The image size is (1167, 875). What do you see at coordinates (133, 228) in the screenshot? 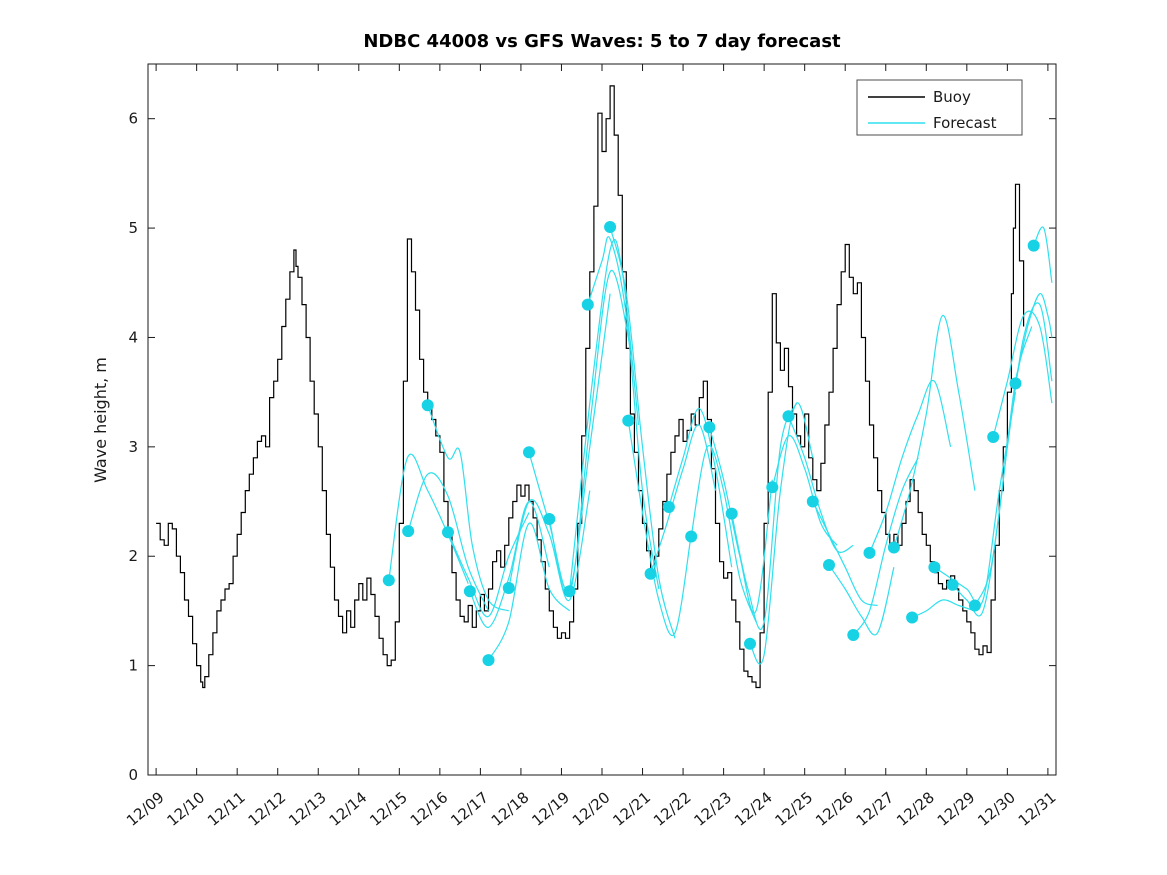
I see `y-tick-label: 5` at bounding box center [133, 228].